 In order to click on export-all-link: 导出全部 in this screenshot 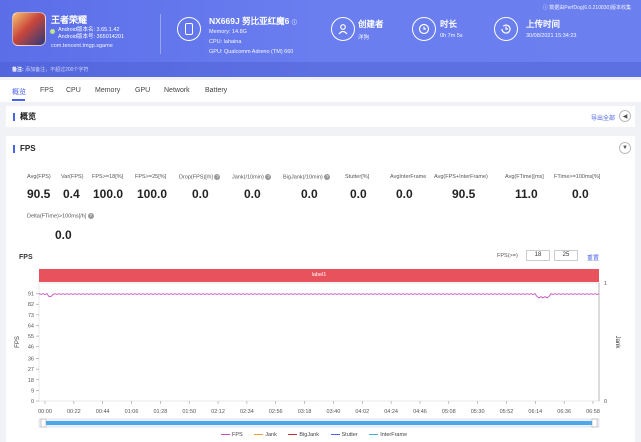, I will do `click(602, 119)`.